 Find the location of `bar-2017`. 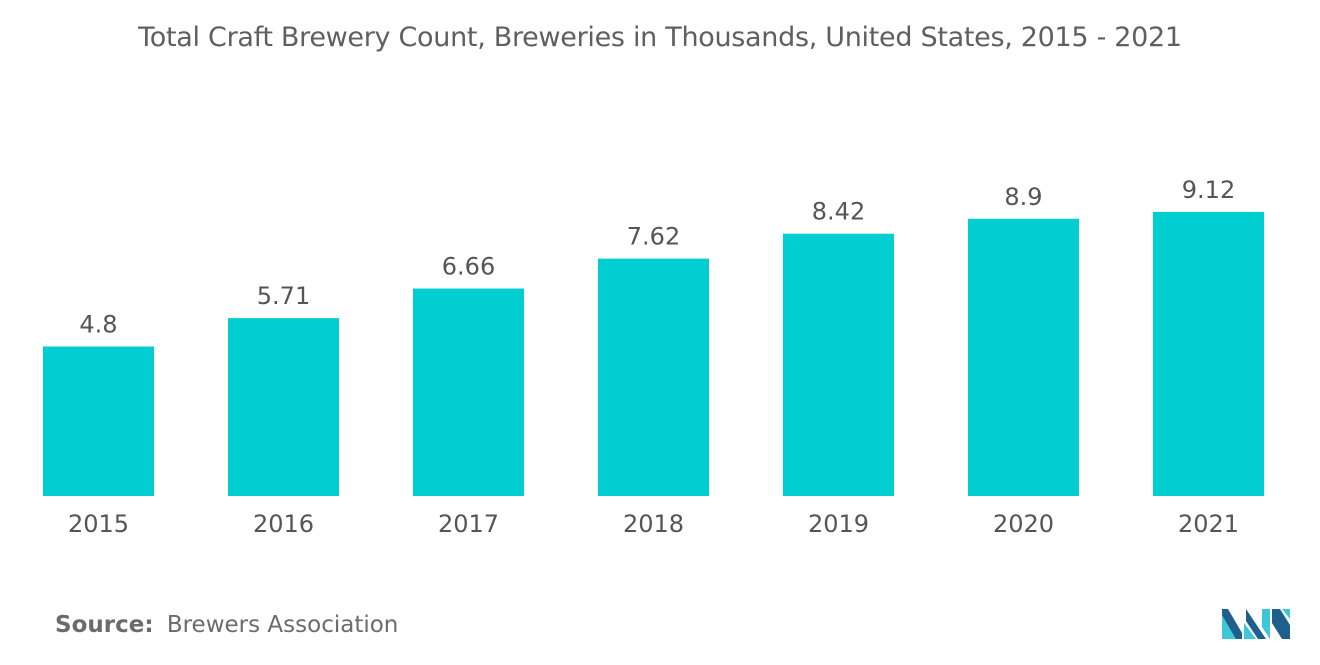

bar-2017 is located at coordinates (468, 392).